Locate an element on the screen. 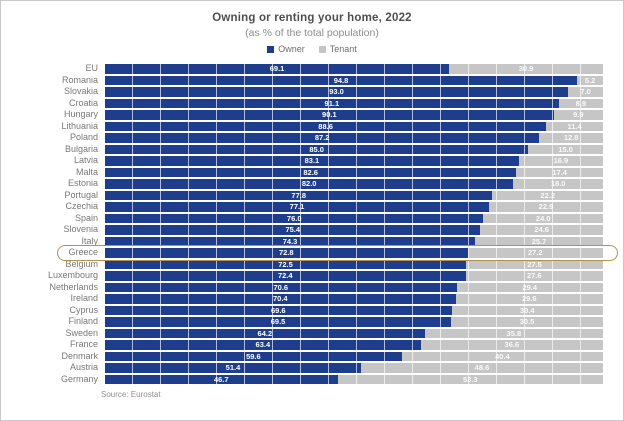 The image size is (624, 421). owner-bar-segment: 69.5 is located at coordinates (278, 322).